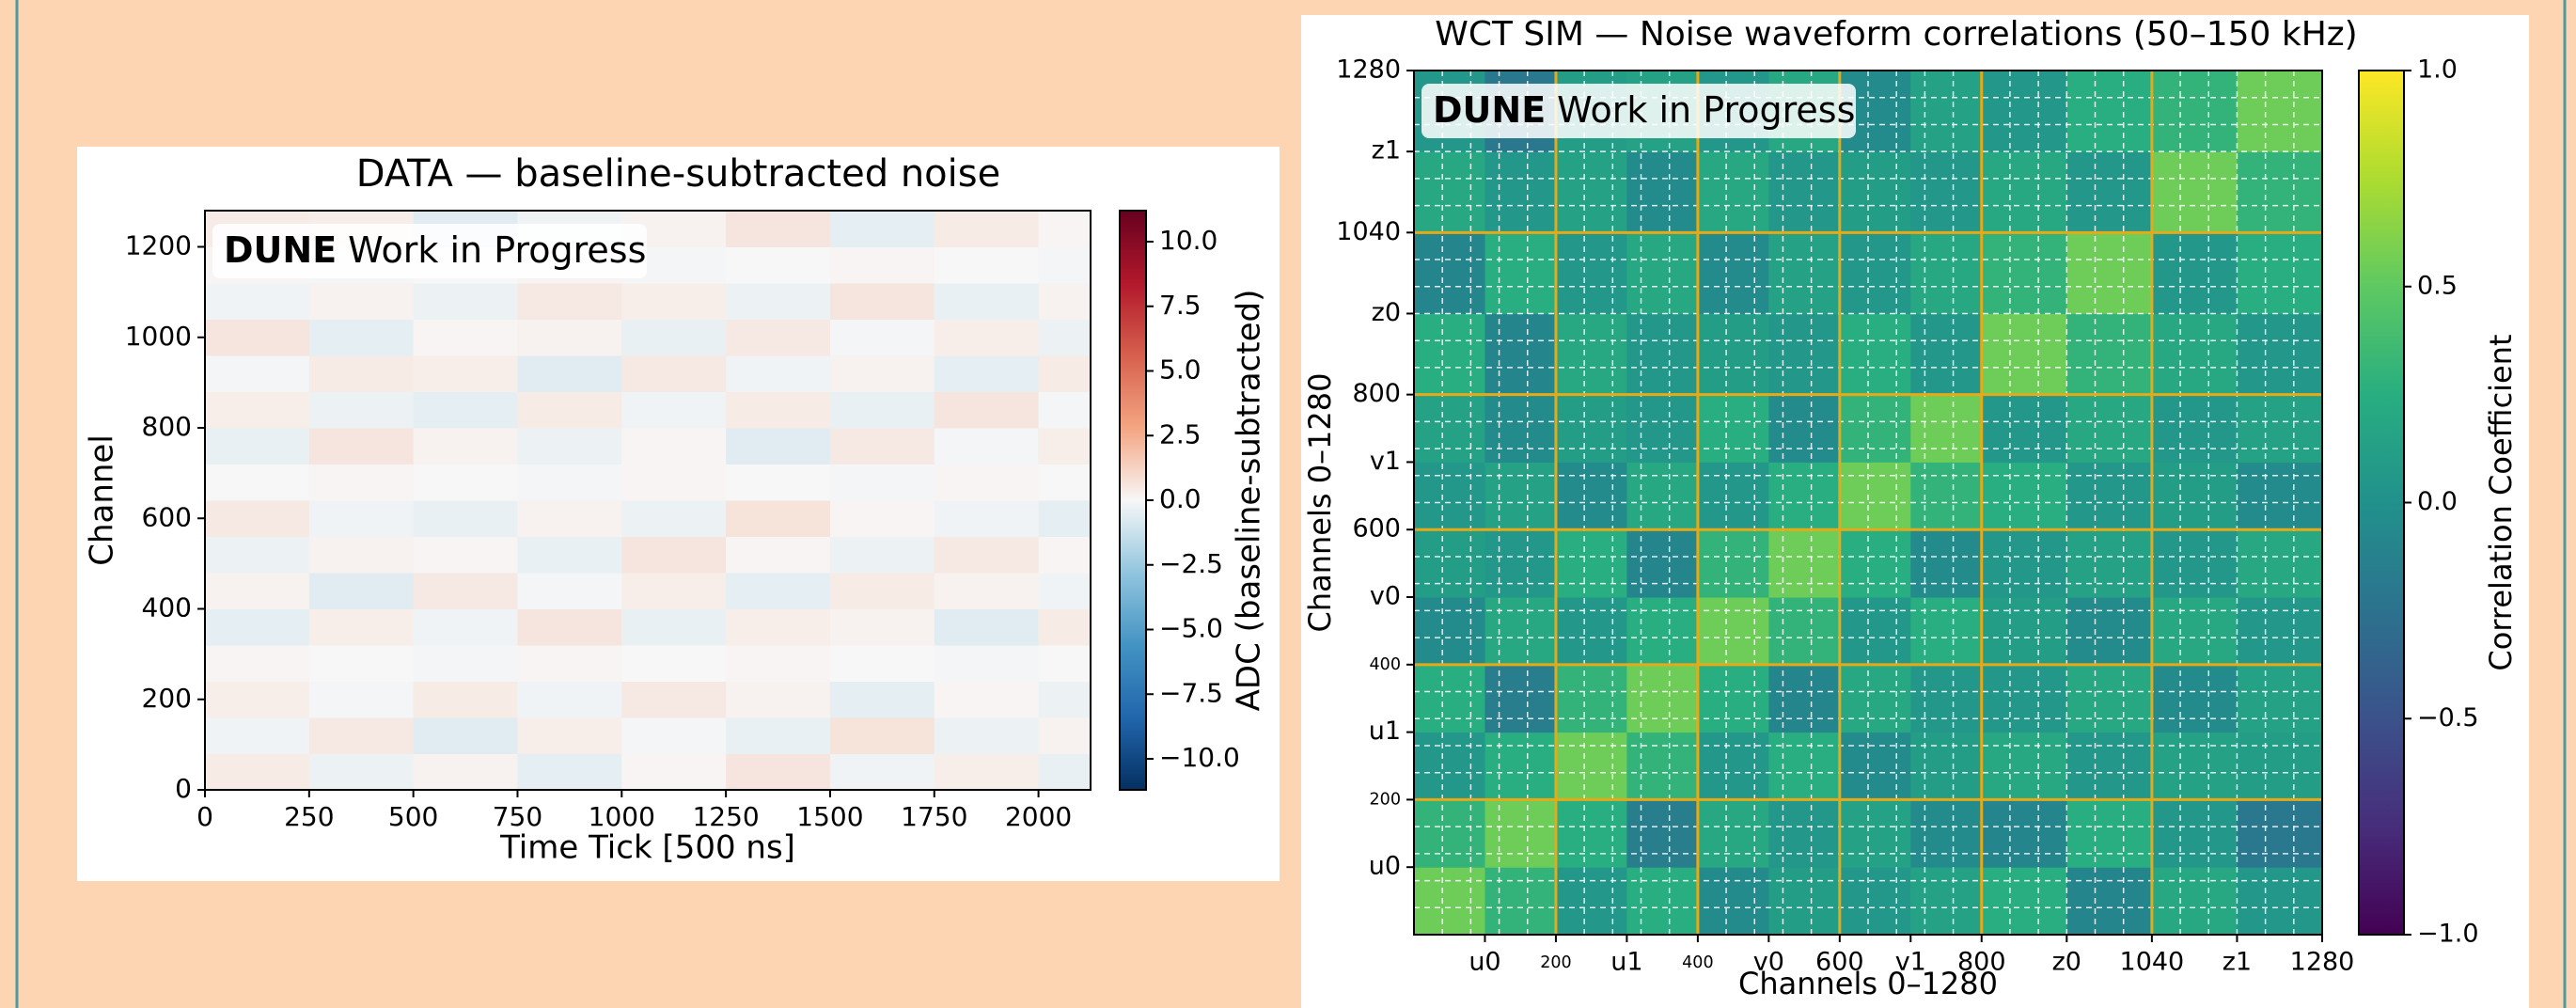  I want to click on y-tick-label: 200, so click(167, 699).